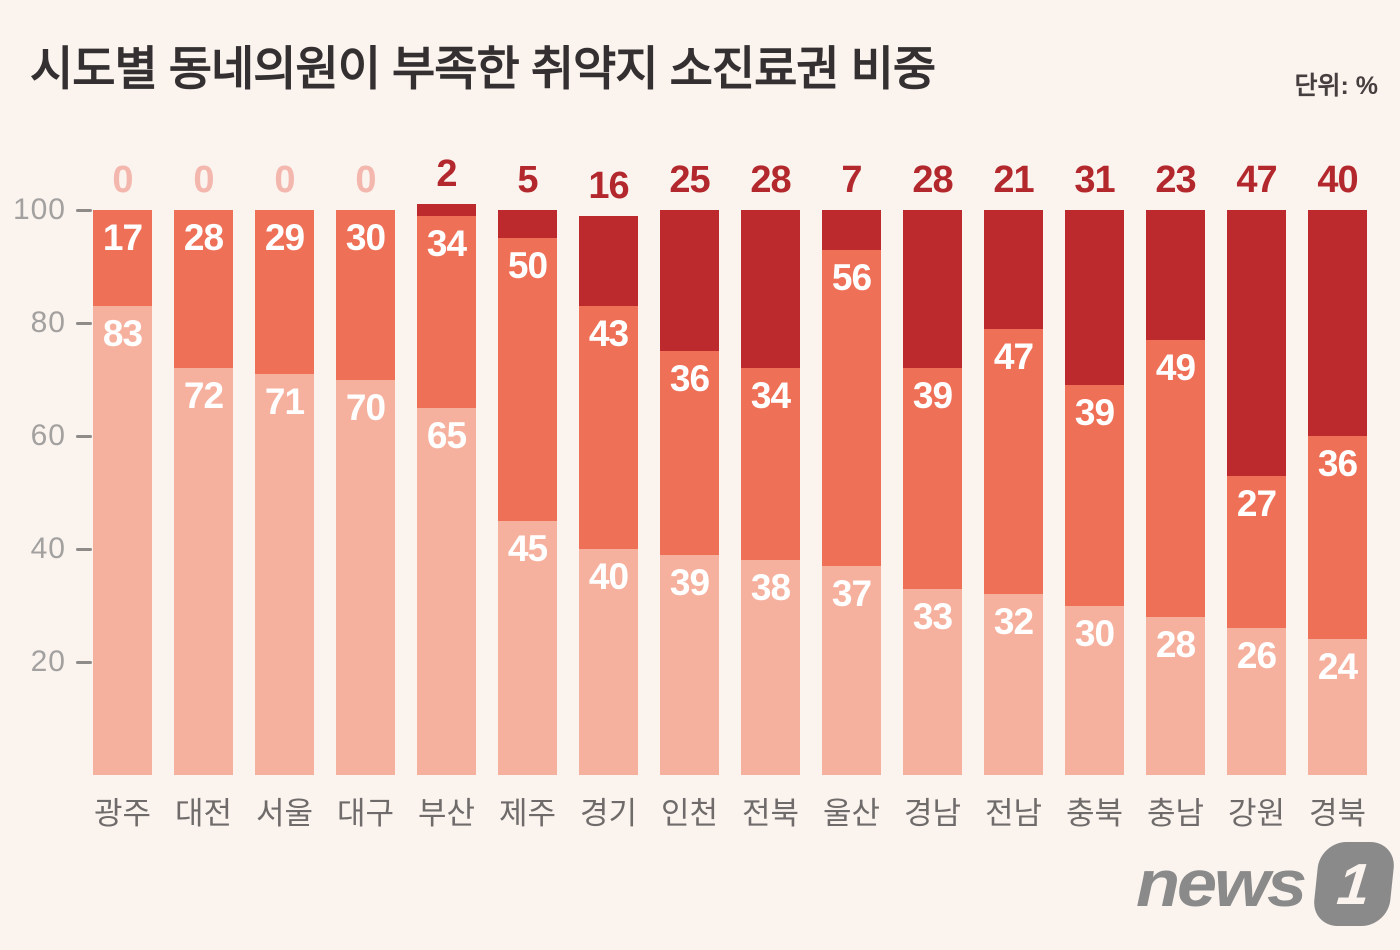  What do you see at coordinates (1256, 656) in the screenshot?
I see `segment-value-label: 26` at bounding box center [1256, 656].